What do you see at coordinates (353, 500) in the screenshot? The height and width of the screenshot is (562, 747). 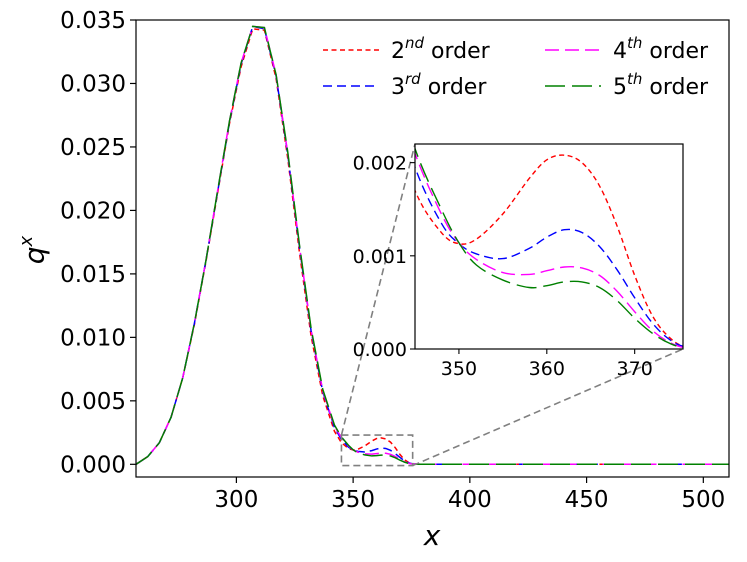 I see `x-tick-label-350: 350` at bounding box center [353, 500].